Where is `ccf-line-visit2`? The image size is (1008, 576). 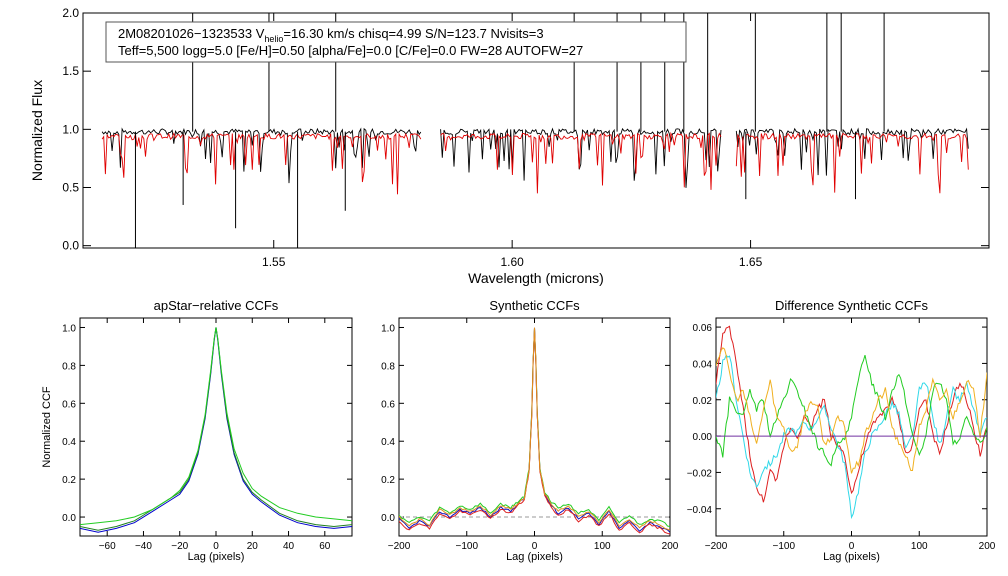
ccf-line-visit2 is located at coordinates (216, 429).